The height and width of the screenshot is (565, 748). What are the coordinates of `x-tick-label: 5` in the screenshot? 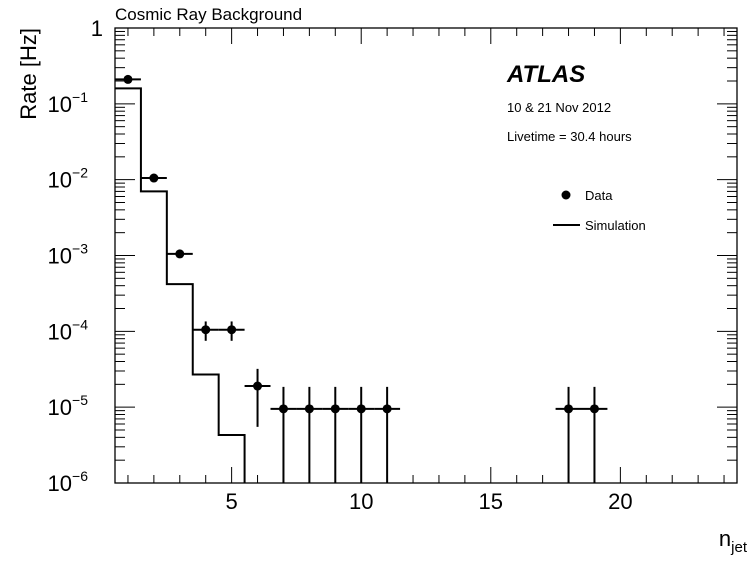 It's located at (232, 501).